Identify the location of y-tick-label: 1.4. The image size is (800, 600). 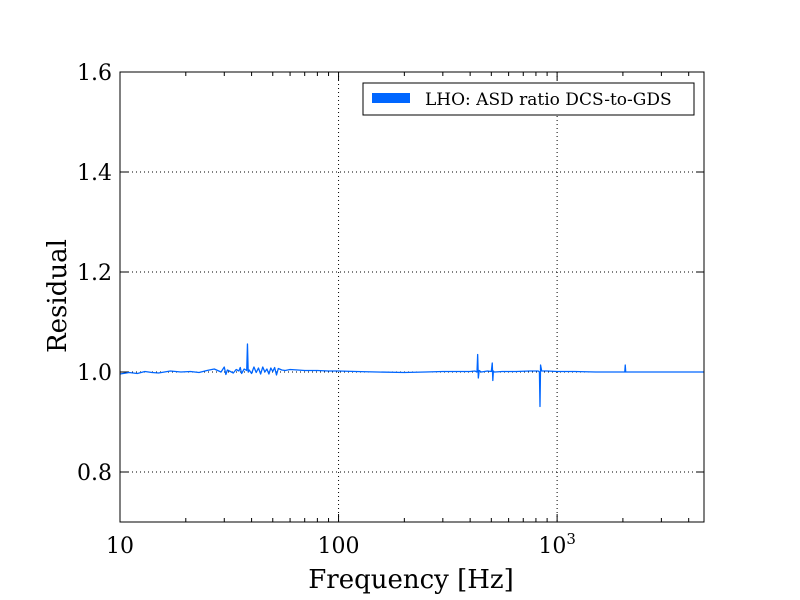
(94, 173).